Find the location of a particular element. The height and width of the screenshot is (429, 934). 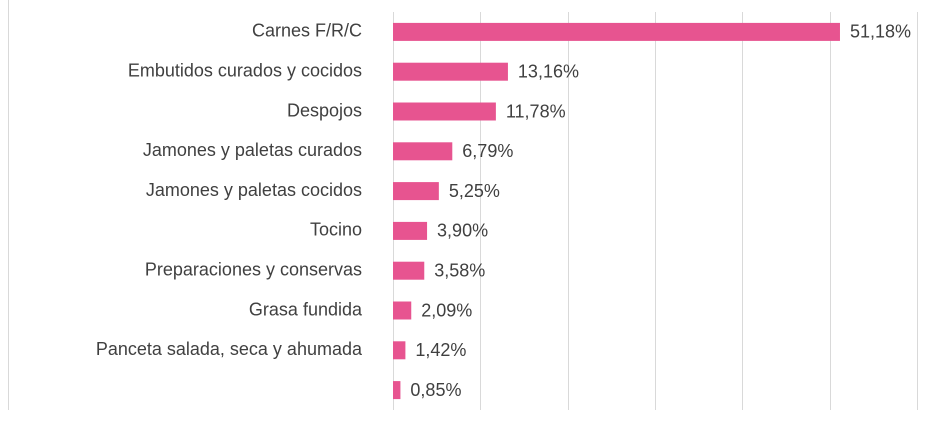

value-label: 13,16% is located at coordinates (548, 71).